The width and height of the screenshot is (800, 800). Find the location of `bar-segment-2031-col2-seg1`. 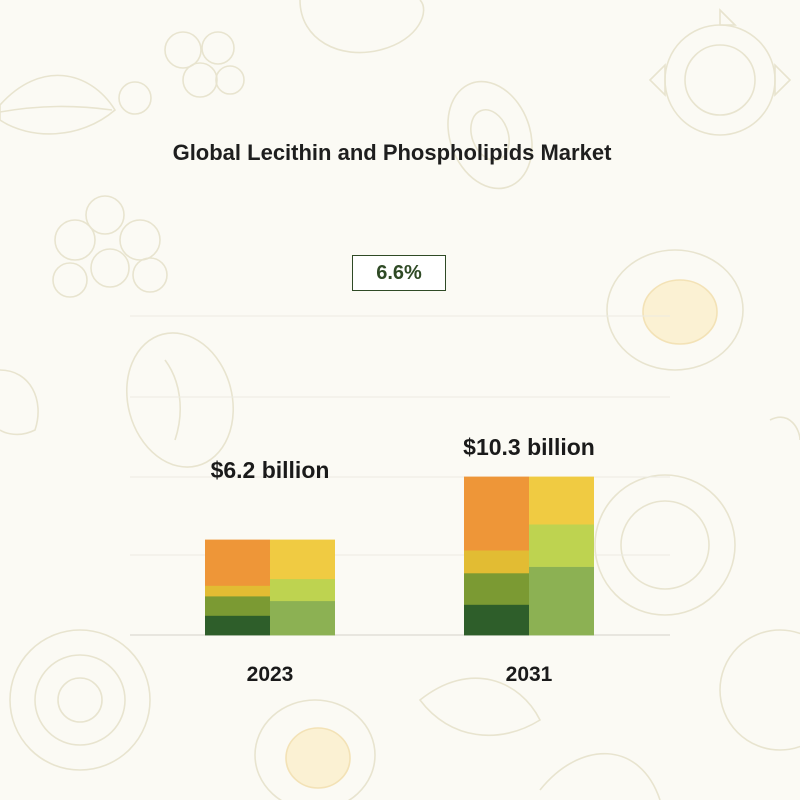

bar-segment-2031-col2-seg1 is located at coordinates (561, 601).